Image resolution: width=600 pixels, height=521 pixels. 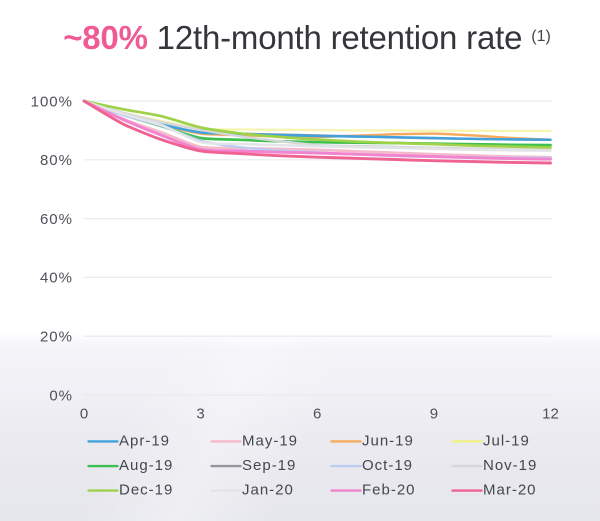 What do you see at coordinates (56, 278) in the screenshot?
I see `svg-text: 40%` at bounding box center [56, 278].